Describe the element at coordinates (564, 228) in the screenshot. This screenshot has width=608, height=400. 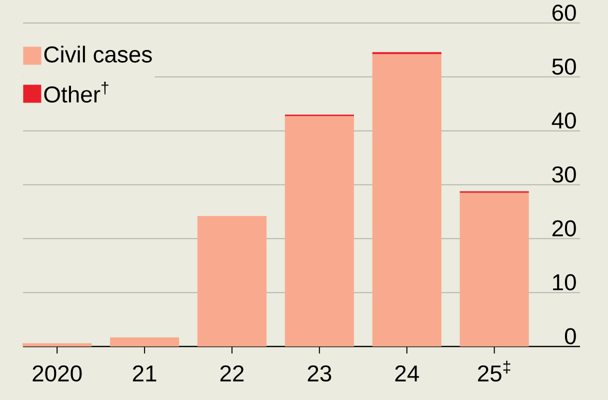
I see `y-tick-label: 20` at that location.